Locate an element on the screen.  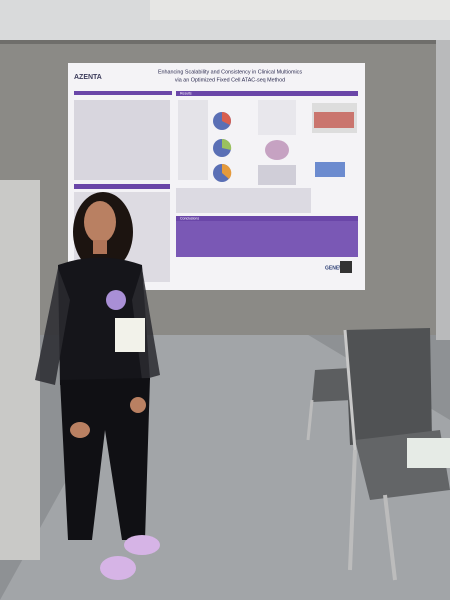
chairs is located at coordinates (378, 454).